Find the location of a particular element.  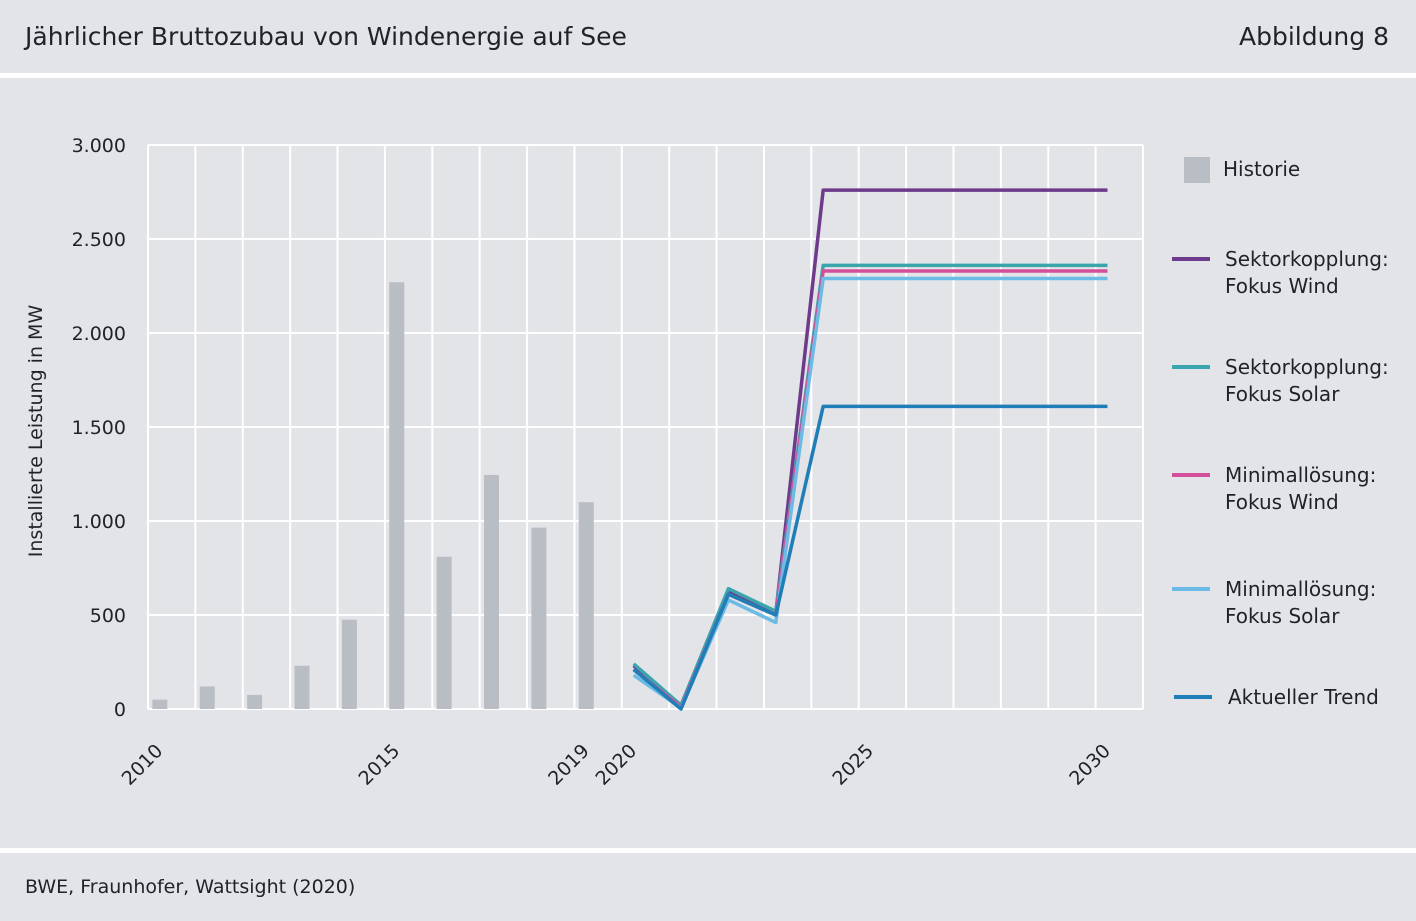

legend-swatch-historie is located at coordinates (1197, 170).